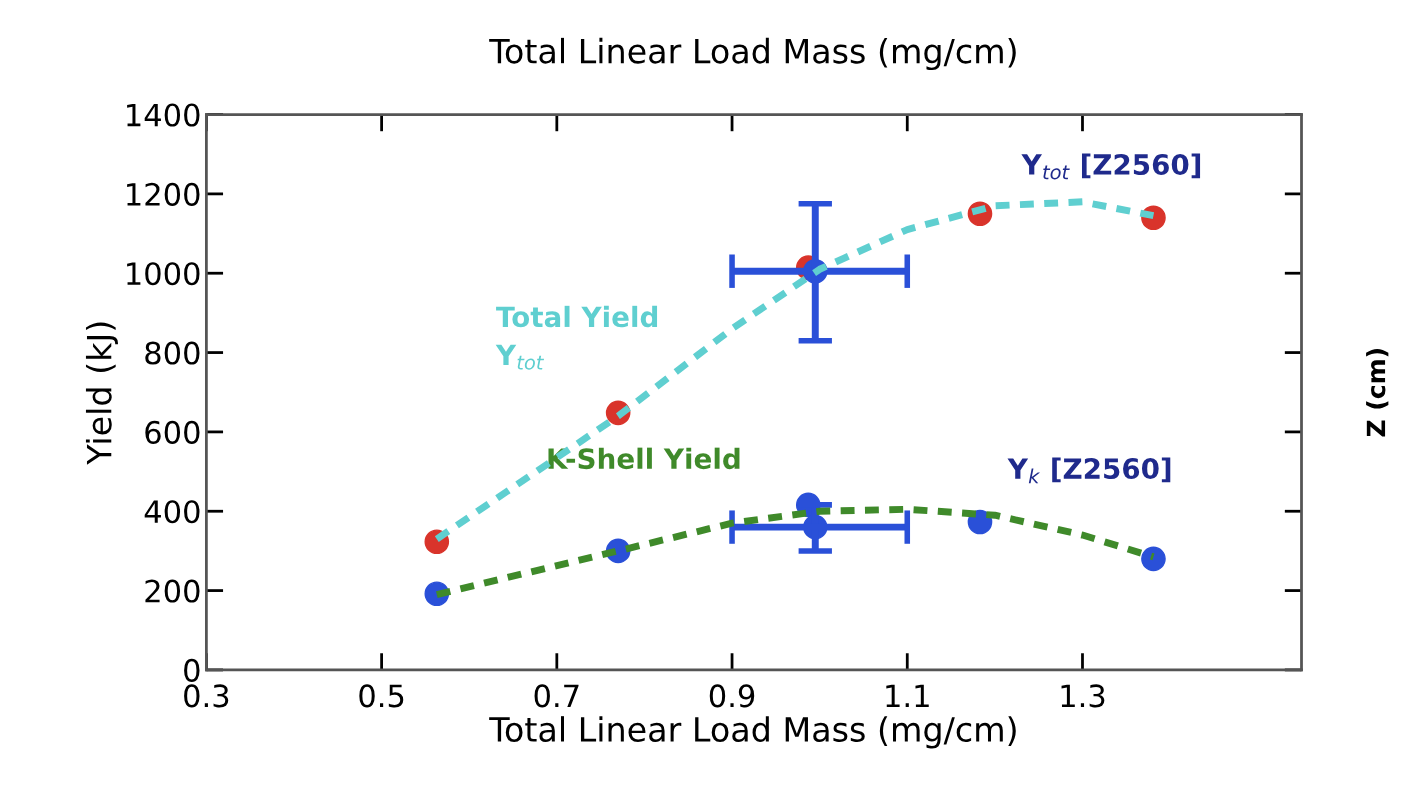 The image size is (1404, 790). I want to click on y-axis-title: Yield (kJ), so click(101, 393).